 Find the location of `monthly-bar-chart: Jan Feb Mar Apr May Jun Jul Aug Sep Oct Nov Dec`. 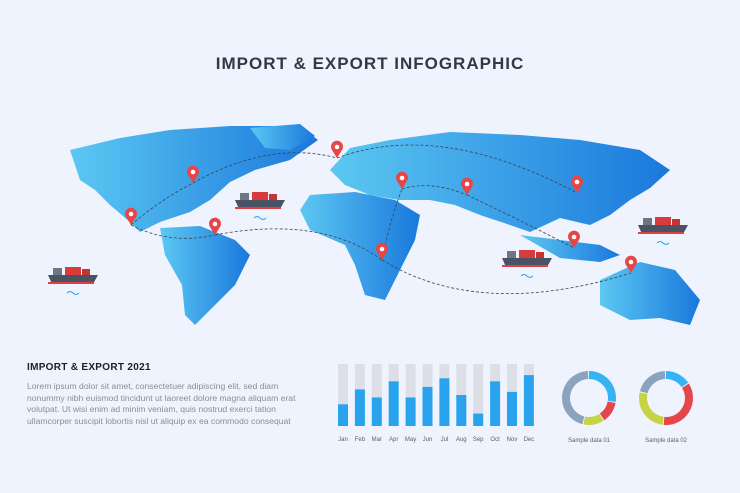

monthly-bar-chart: Jan Feb Mar Apr May Jun Jul Aug Sep Oct Nov Dec is located at coordinates (436, 403).